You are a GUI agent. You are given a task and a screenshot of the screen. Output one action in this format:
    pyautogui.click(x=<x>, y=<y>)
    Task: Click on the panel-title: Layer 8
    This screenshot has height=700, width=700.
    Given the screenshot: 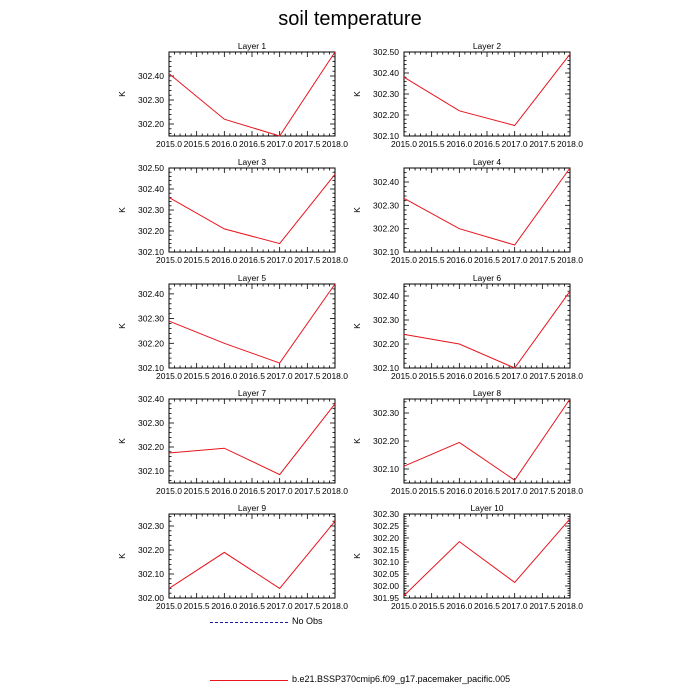 What is the action you would take?
    pyautogui.click(x=487, y=393)
    